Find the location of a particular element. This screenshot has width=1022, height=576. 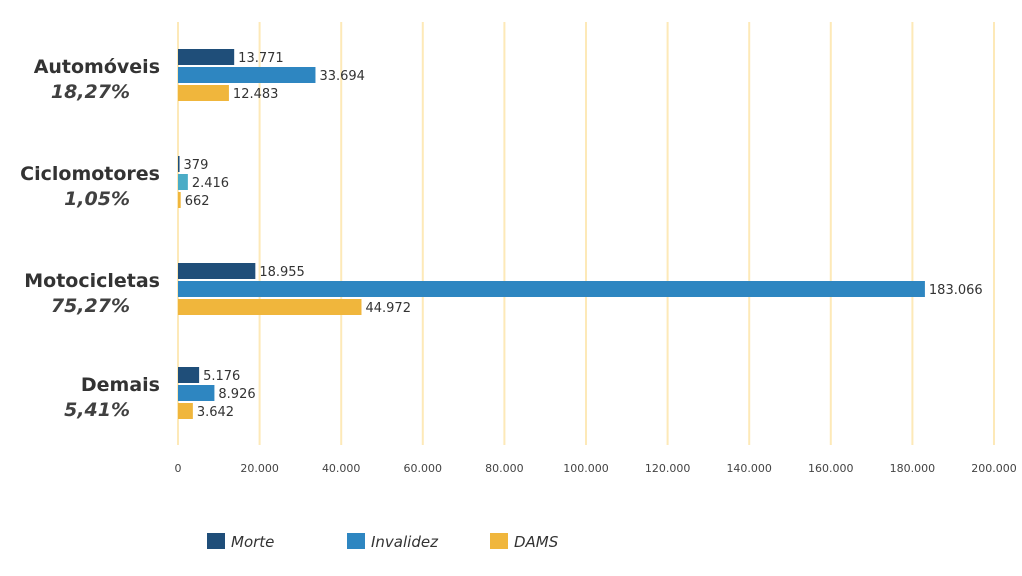

data-label: 33.694 is located at coordinates (342, 76).